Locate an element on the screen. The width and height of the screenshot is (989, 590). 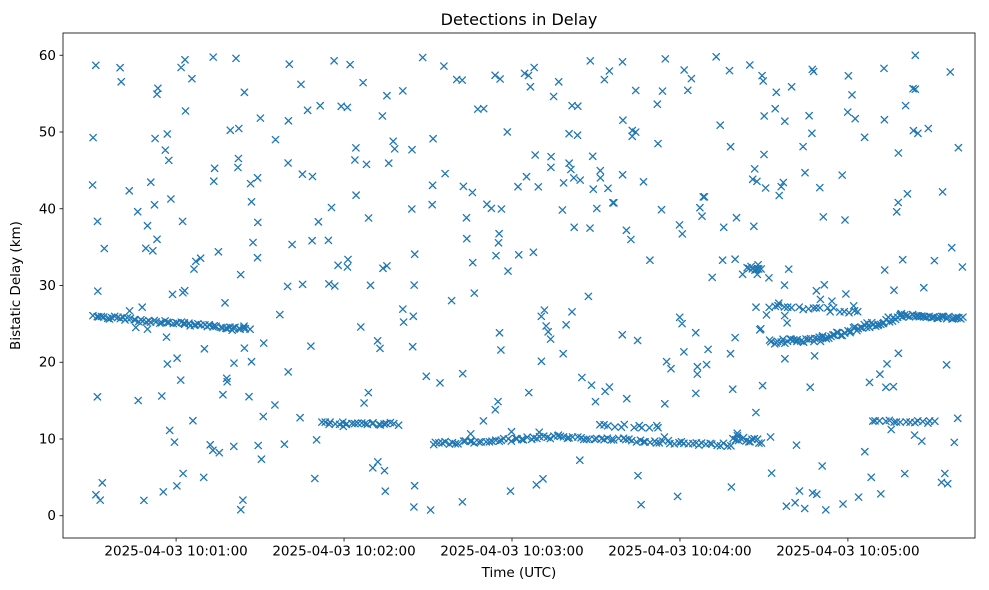
chart-title: Detections in Delay is located at coordinates (519, 19).